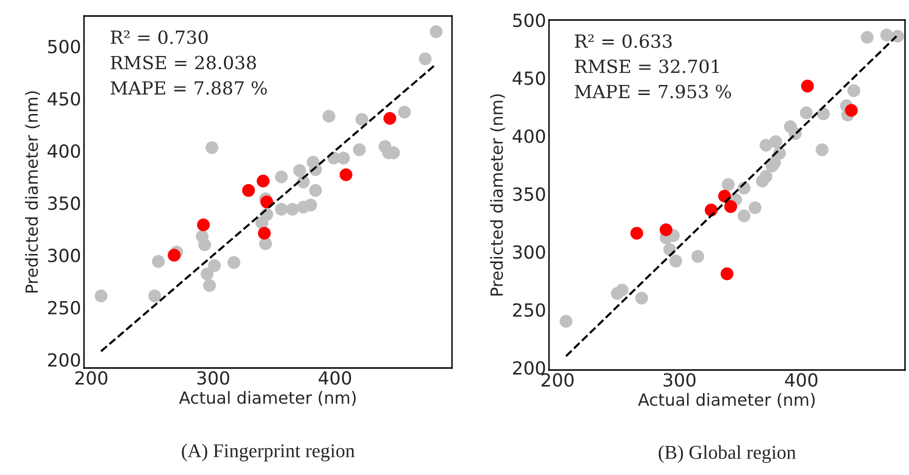 The image size is (909, 475). I want to click on annotation: R² = 0.633, so click(623, 41).